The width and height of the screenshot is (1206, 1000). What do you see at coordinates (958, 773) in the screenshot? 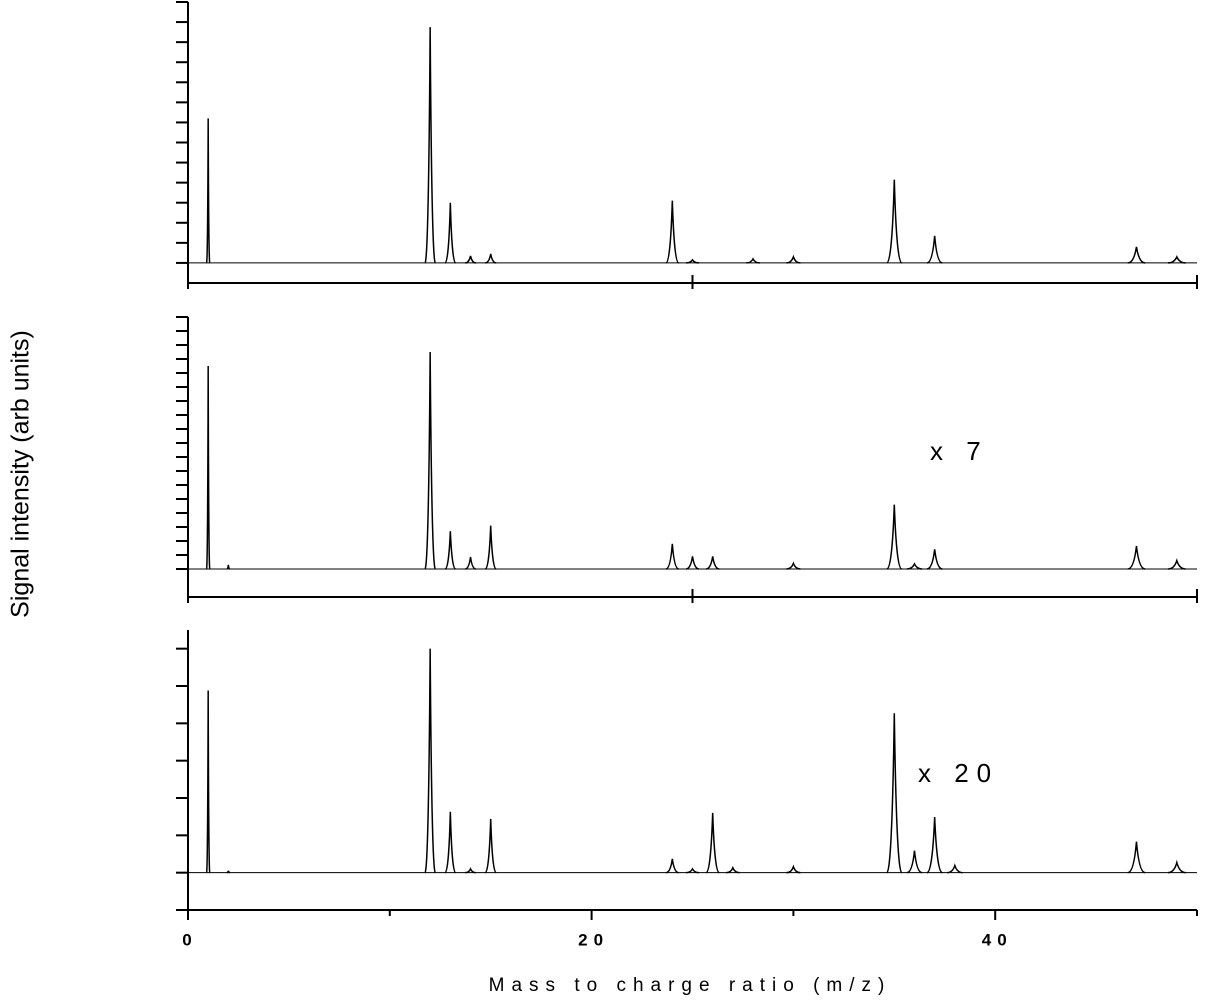
I see `annotation: x 20` at bounding box center [958, 773].